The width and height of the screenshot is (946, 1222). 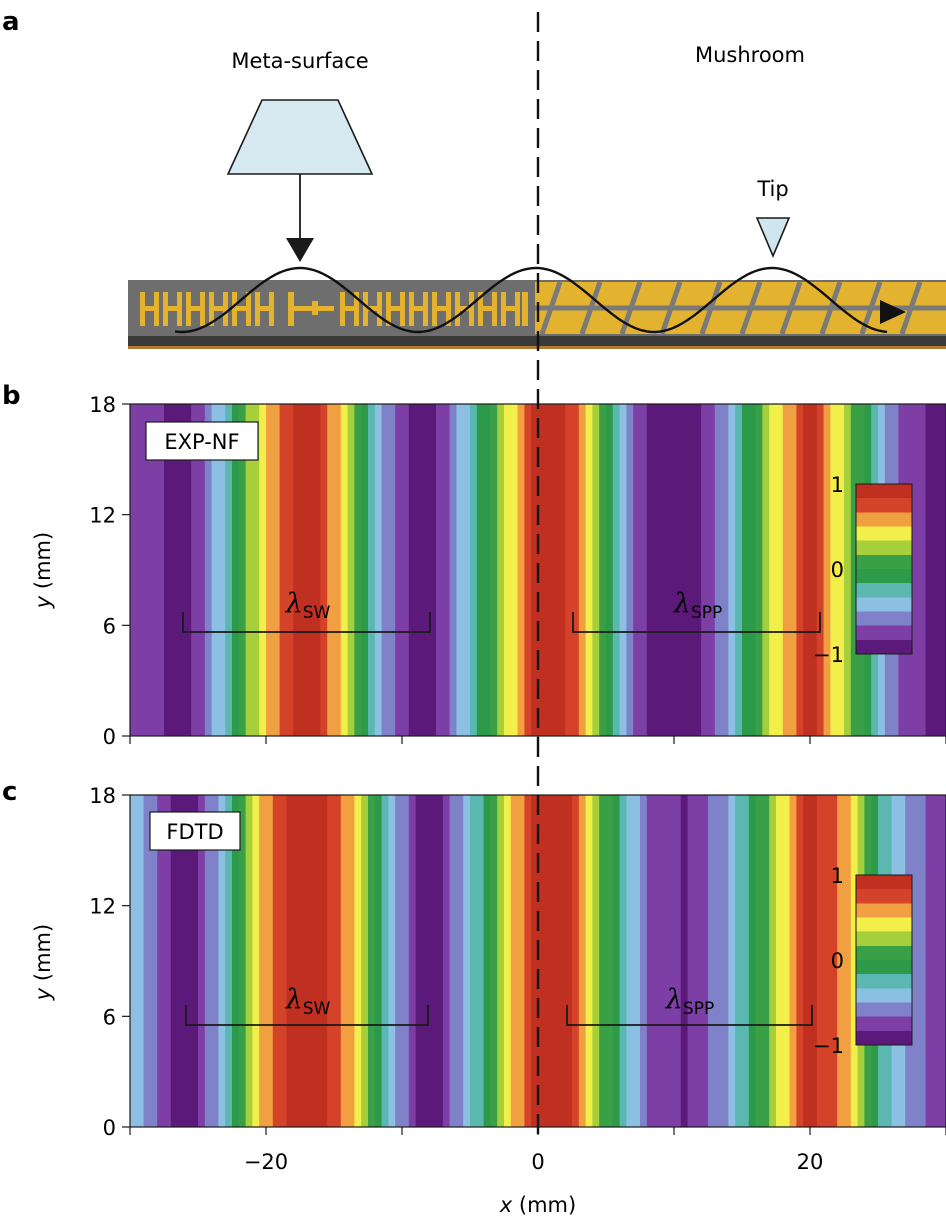 I want to click on data-tag-b: EXP-NF, so click(x=201, y=442).